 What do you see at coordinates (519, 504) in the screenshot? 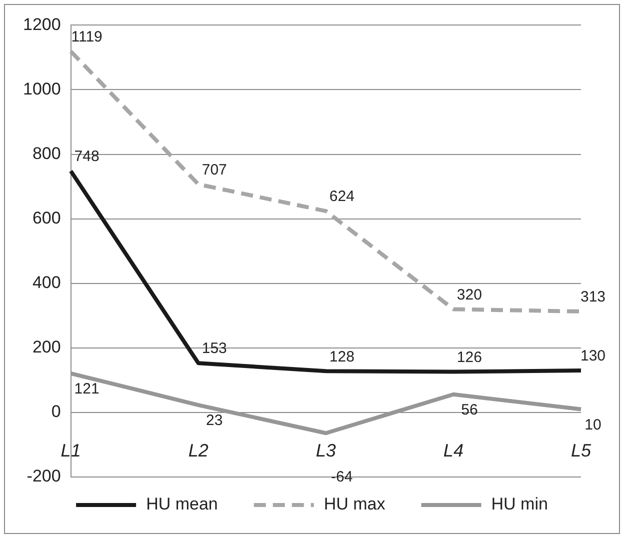
I see `legend-label: HU min` at bounding box center [519, 504].